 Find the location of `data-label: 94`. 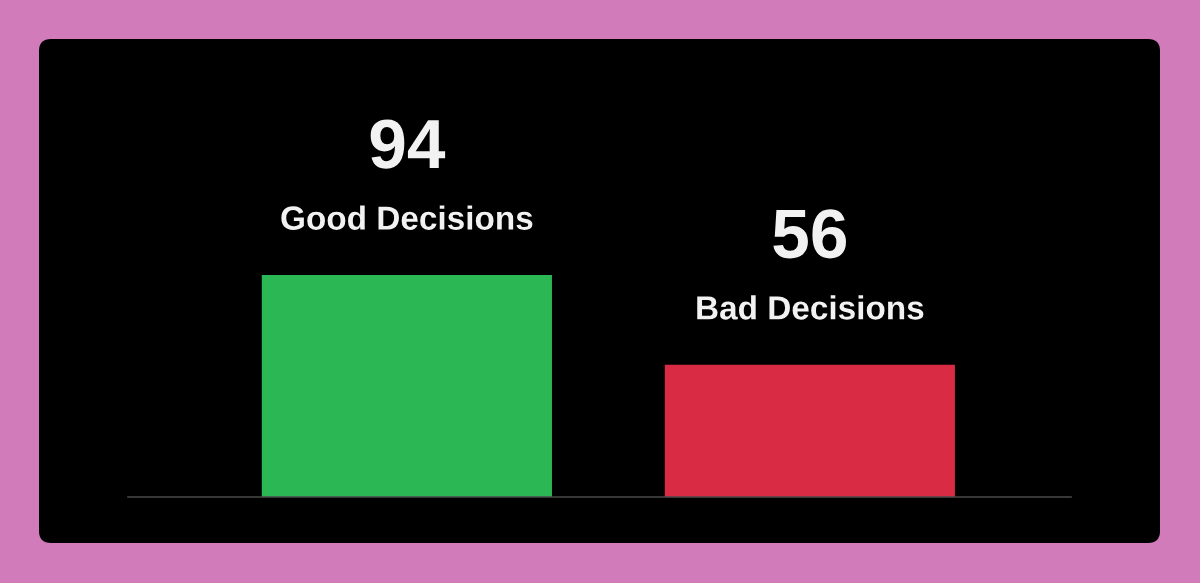

data-label: 94 is located at coordinates (408, 144).